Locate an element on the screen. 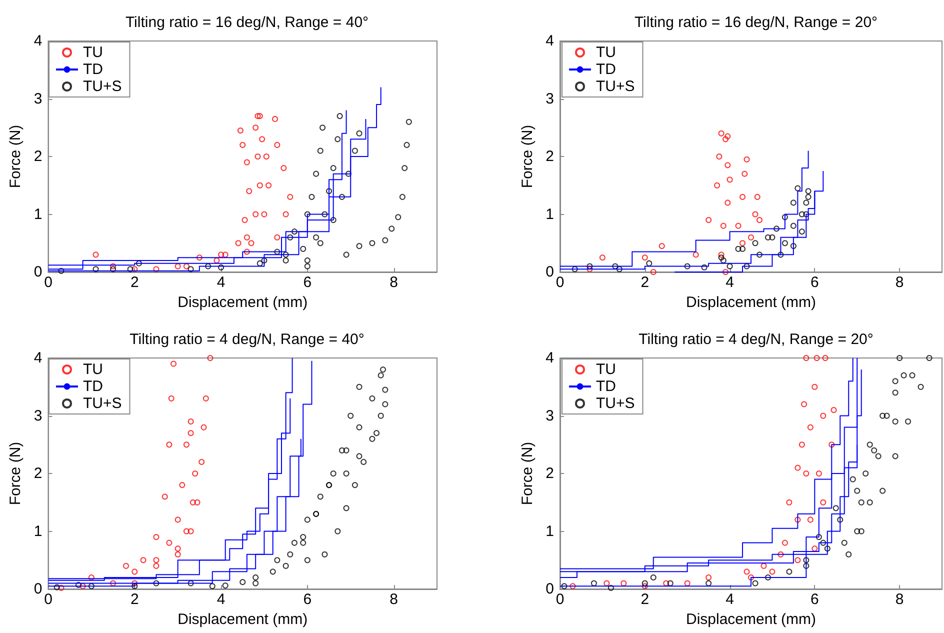 Image resolution: width=944 pixels, height=633 pixels. chart-title: Tilting ratio = 4 deg/N, Range = 20° is located at coordinates (756, 339).